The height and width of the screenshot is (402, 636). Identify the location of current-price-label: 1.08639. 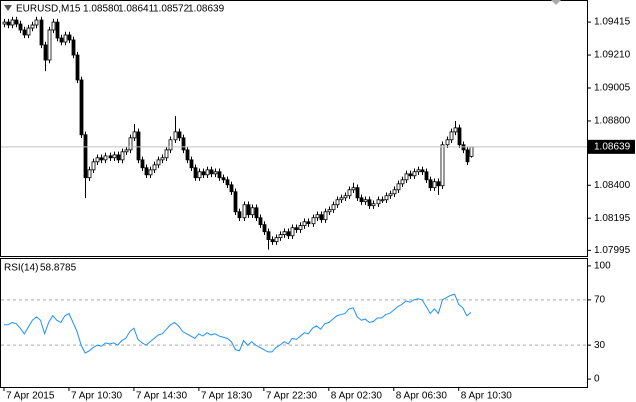
(612, 146).